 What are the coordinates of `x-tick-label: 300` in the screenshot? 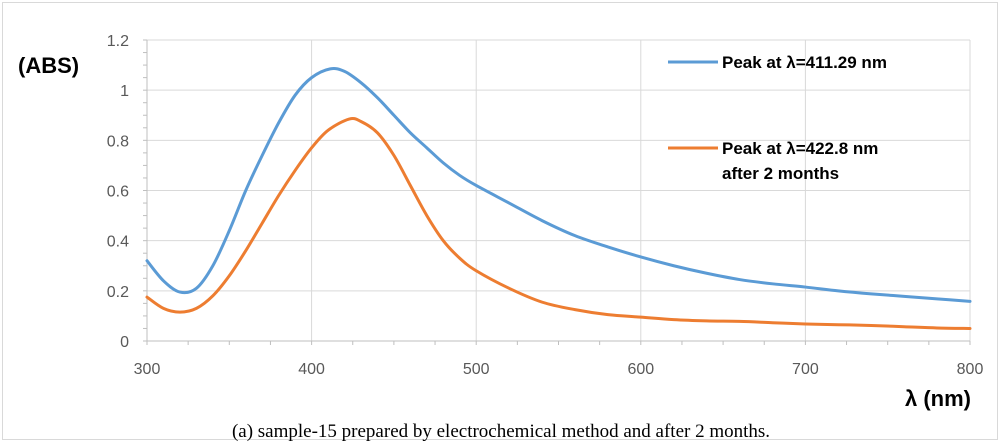 It's located at (147, 369).